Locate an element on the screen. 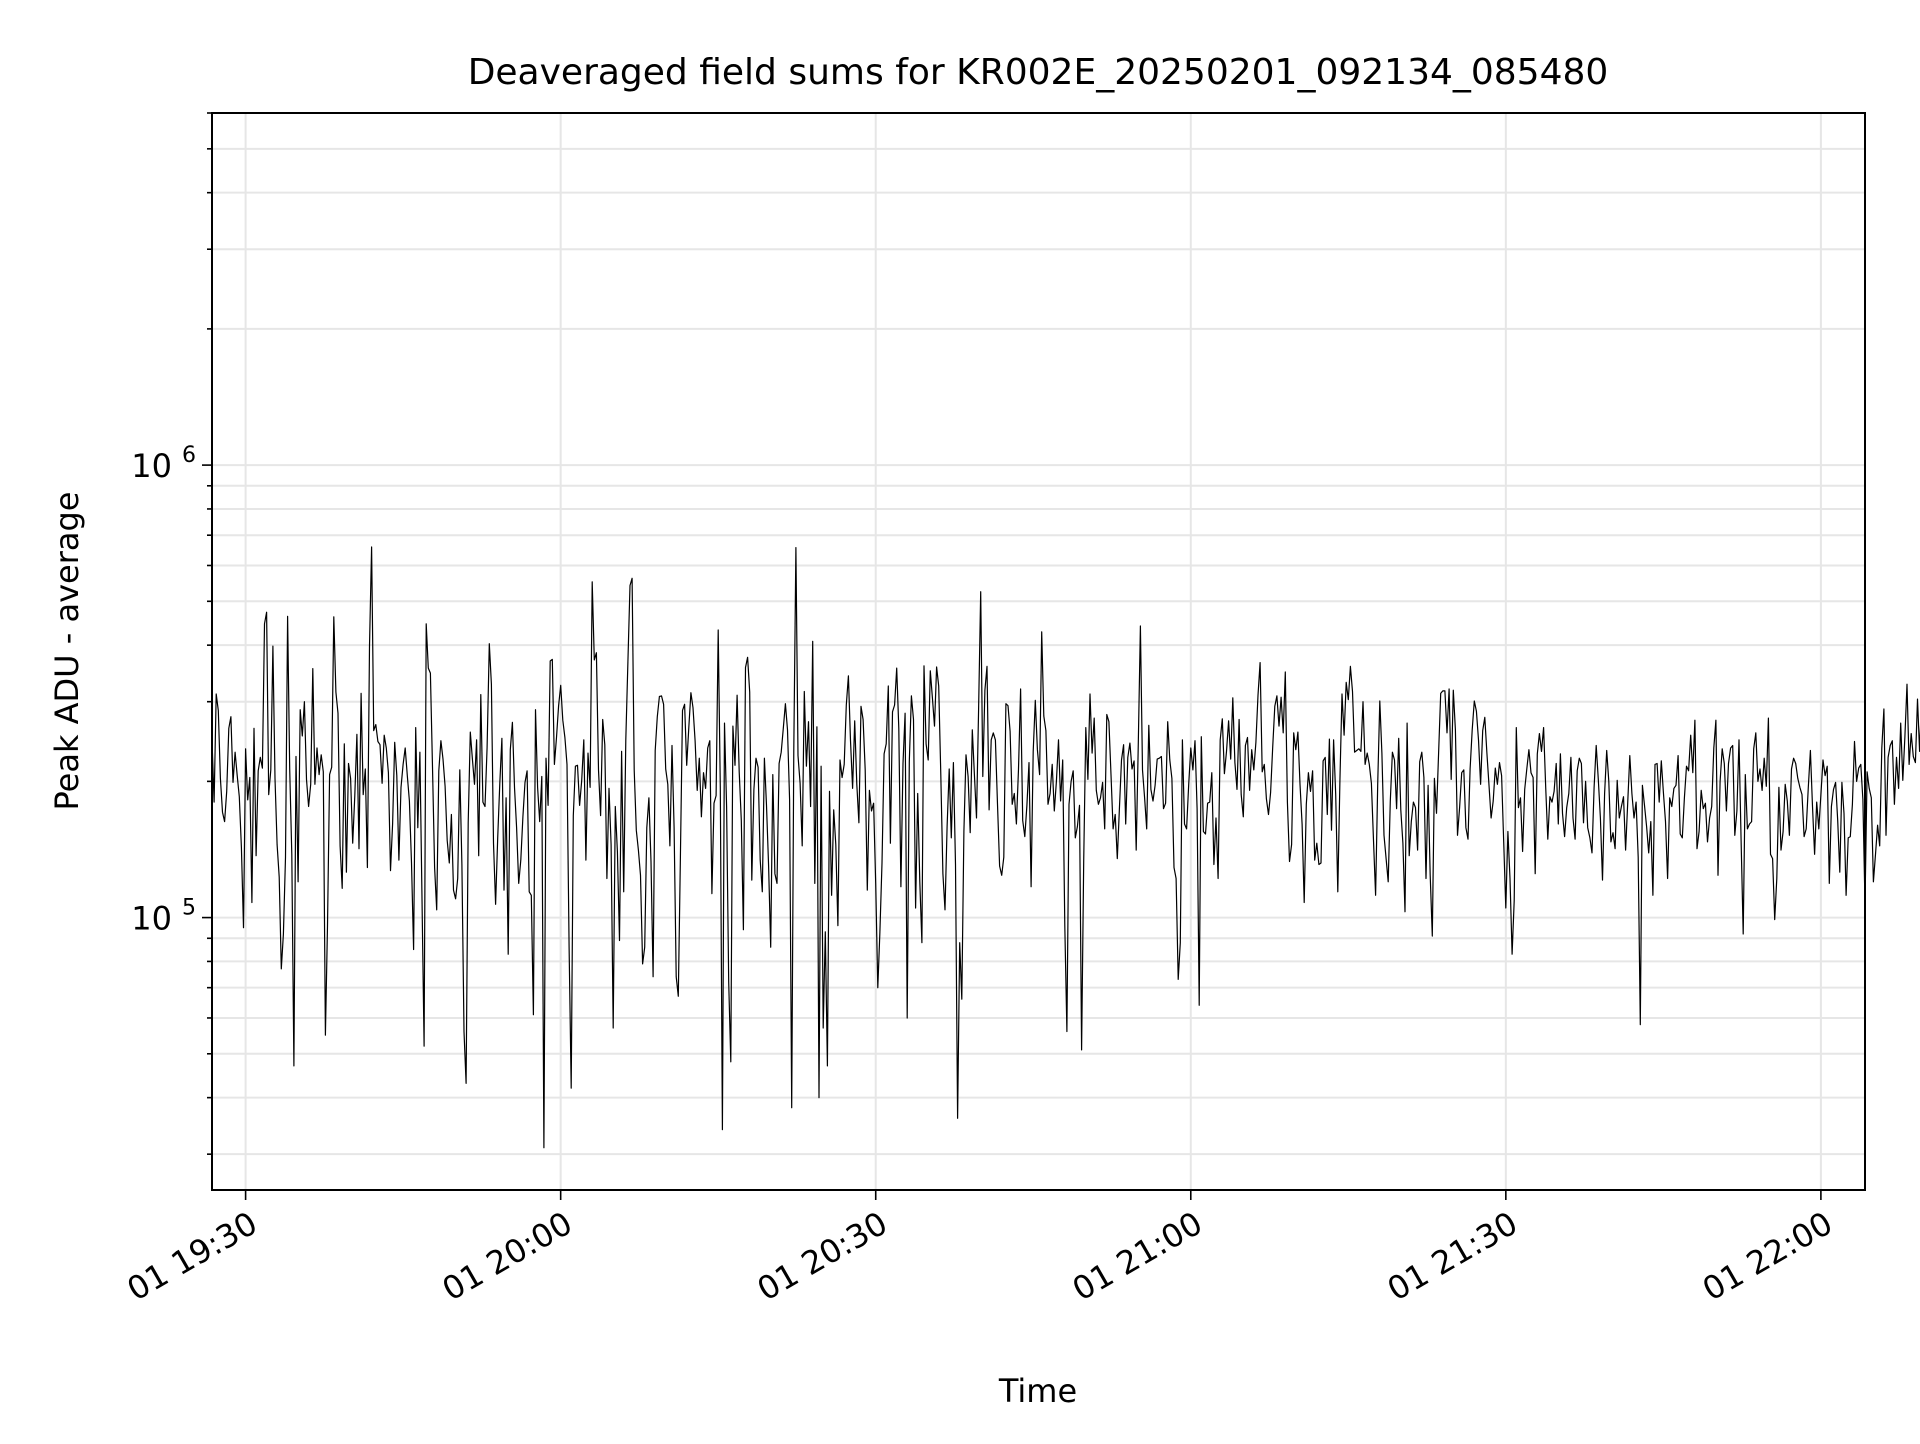 The width and height of the screenshot is (1920, 1444). x-axis-label: Time is located at coordinates (1037, 1391).